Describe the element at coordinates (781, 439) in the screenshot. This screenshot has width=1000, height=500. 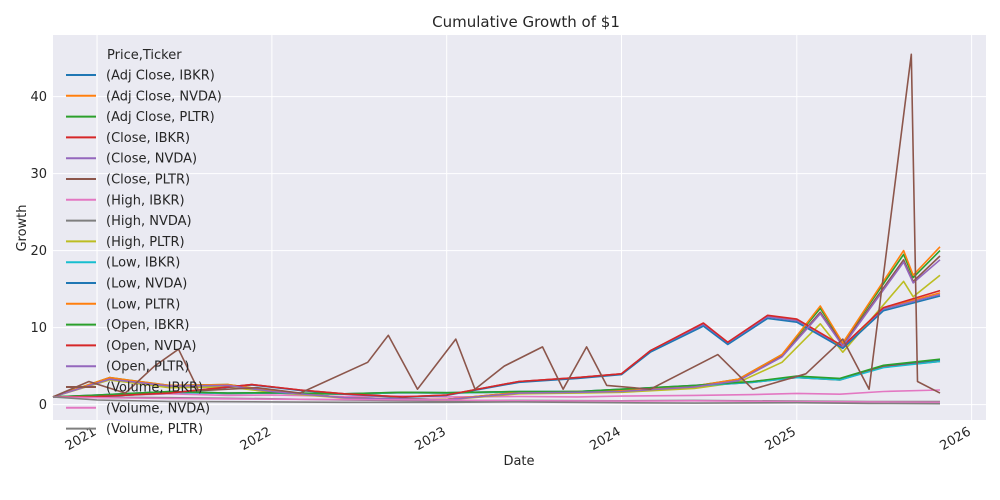
I see `x-tick-label: 2025` at that location.